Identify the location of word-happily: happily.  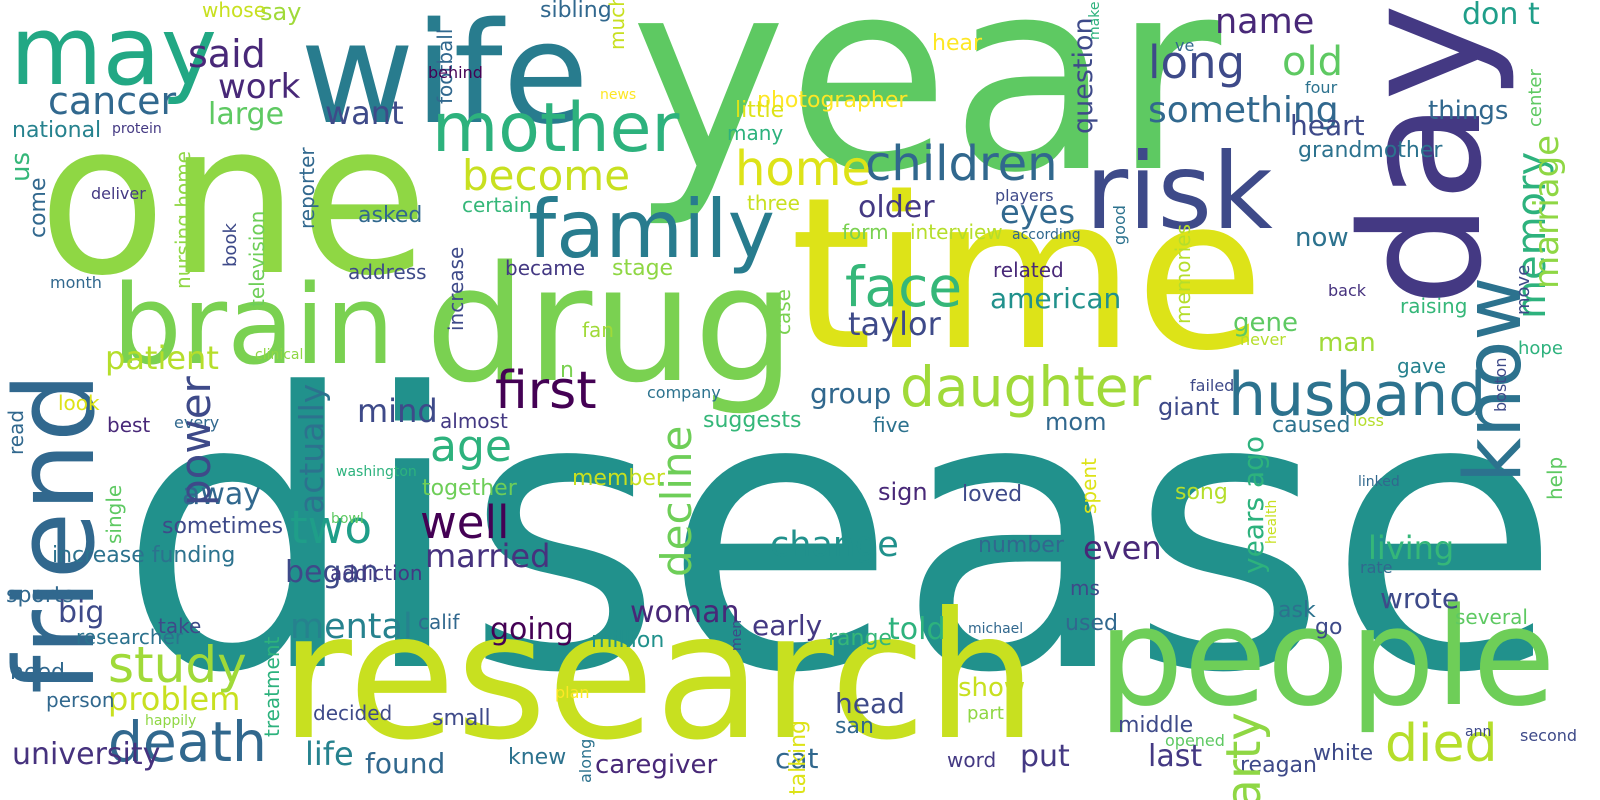
(171, 721).